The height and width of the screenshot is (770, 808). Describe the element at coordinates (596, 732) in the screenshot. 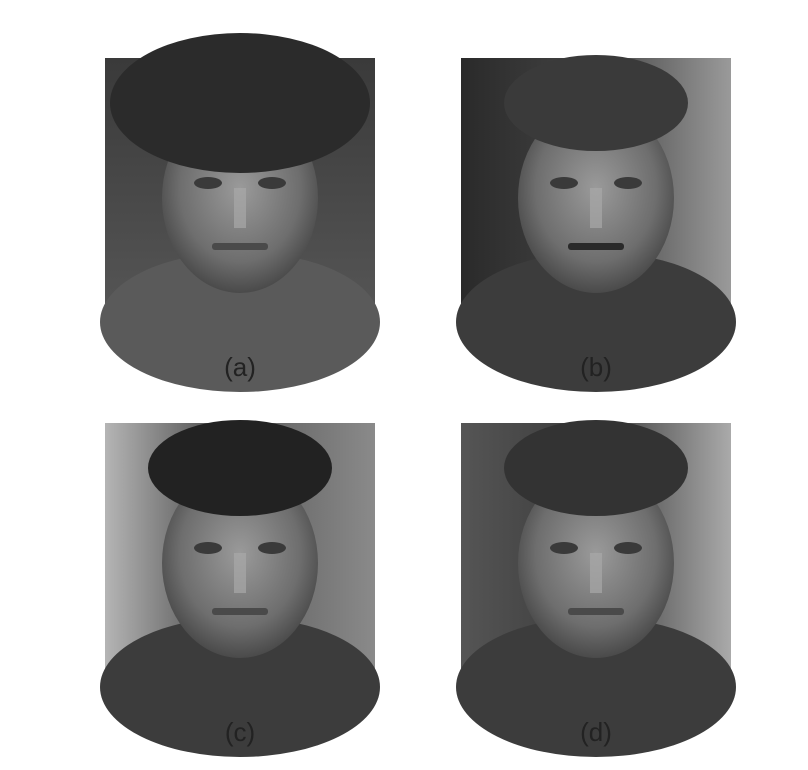

I see `panel-label: (d)` at that location.